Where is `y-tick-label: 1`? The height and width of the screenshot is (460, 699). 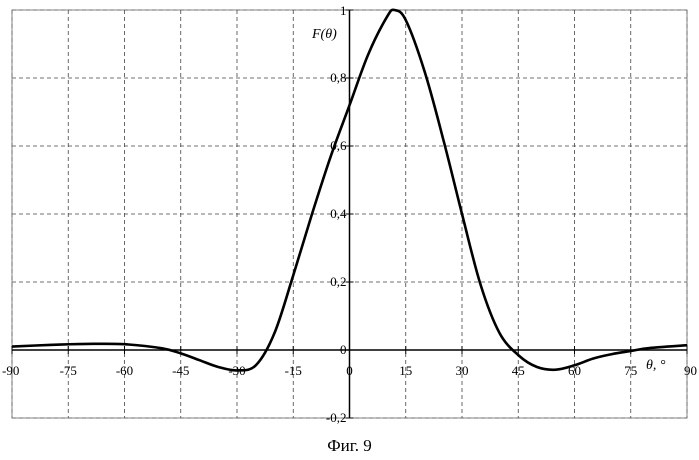
y-tick-label: 1 is located at coordinates (343, 10).